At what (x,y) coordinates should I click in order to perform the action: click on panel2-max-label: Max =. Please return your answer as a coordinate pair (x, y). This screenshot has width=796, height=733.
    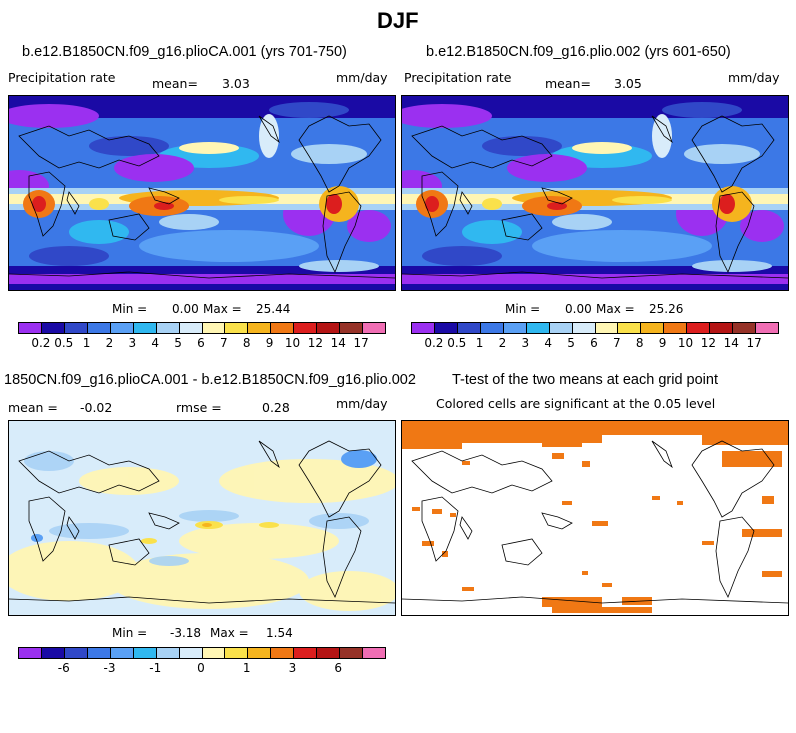
    Looking at the image, I should click on (615, 309).